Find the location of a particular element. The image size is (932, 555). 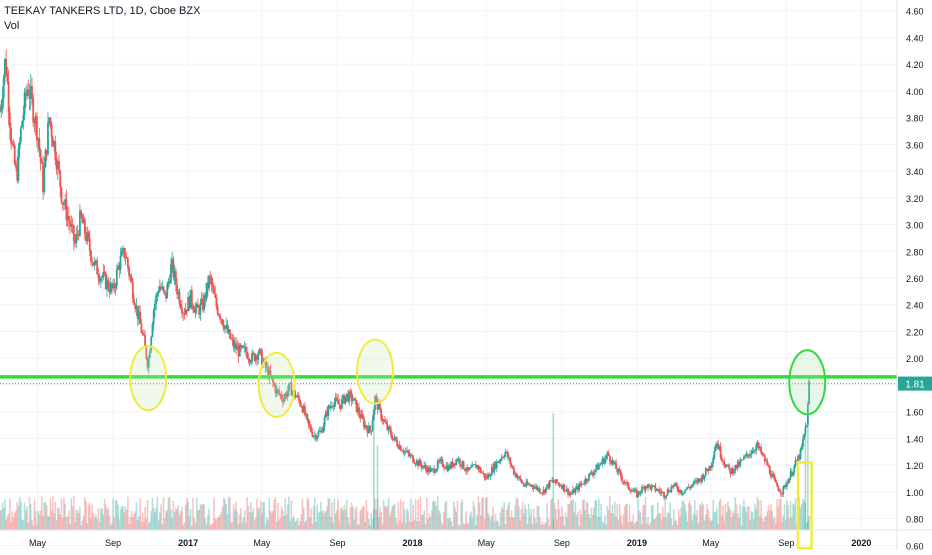

volume-bar-spike is located at coordinates (808, 468).